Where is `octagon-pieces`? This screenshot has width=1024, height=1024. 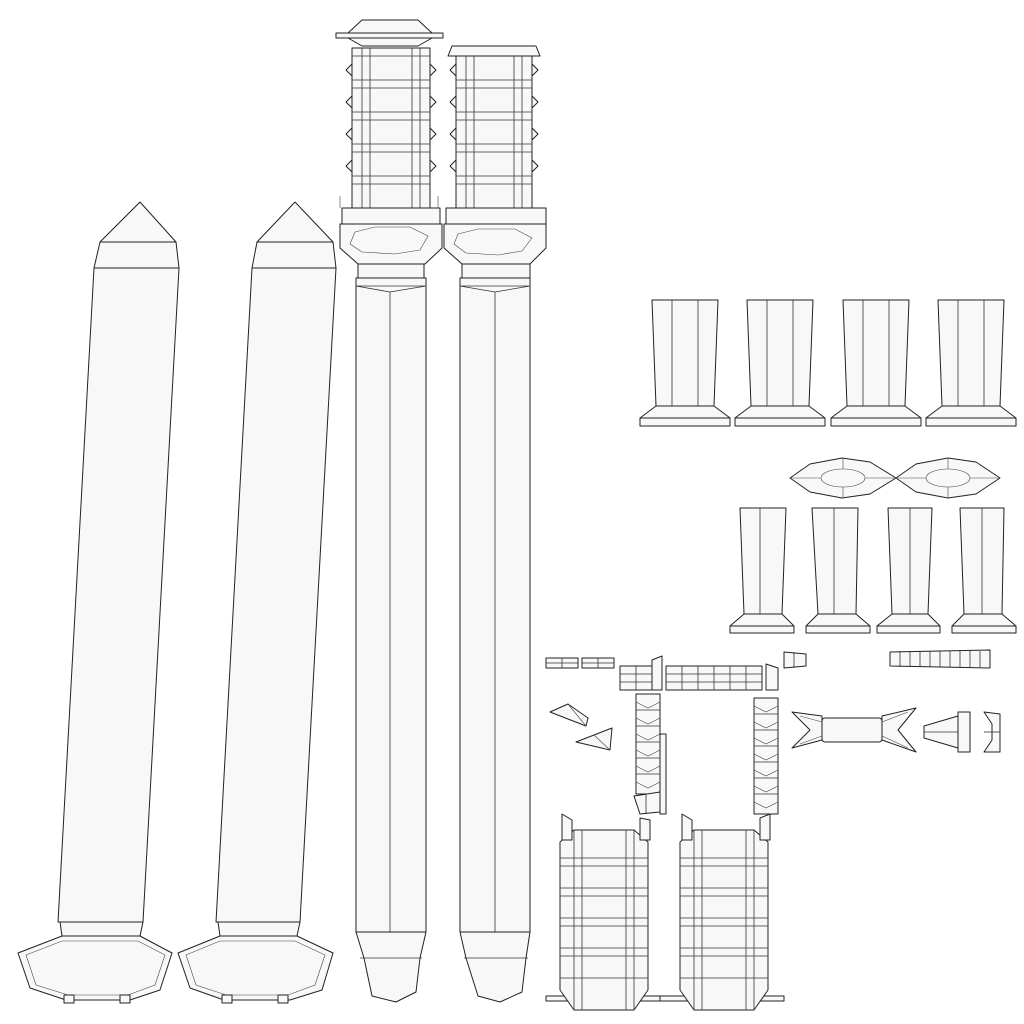
octagon-pieces is located at coordinates (895, 478).